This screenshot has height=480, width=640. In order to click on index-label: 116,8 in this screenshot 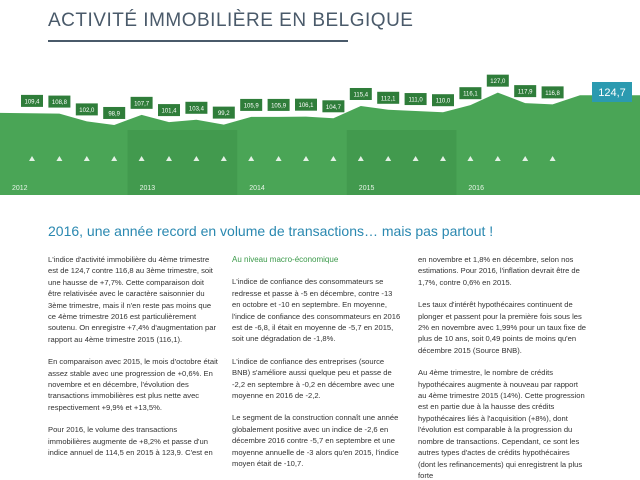, I will do `click(552, 94)`.